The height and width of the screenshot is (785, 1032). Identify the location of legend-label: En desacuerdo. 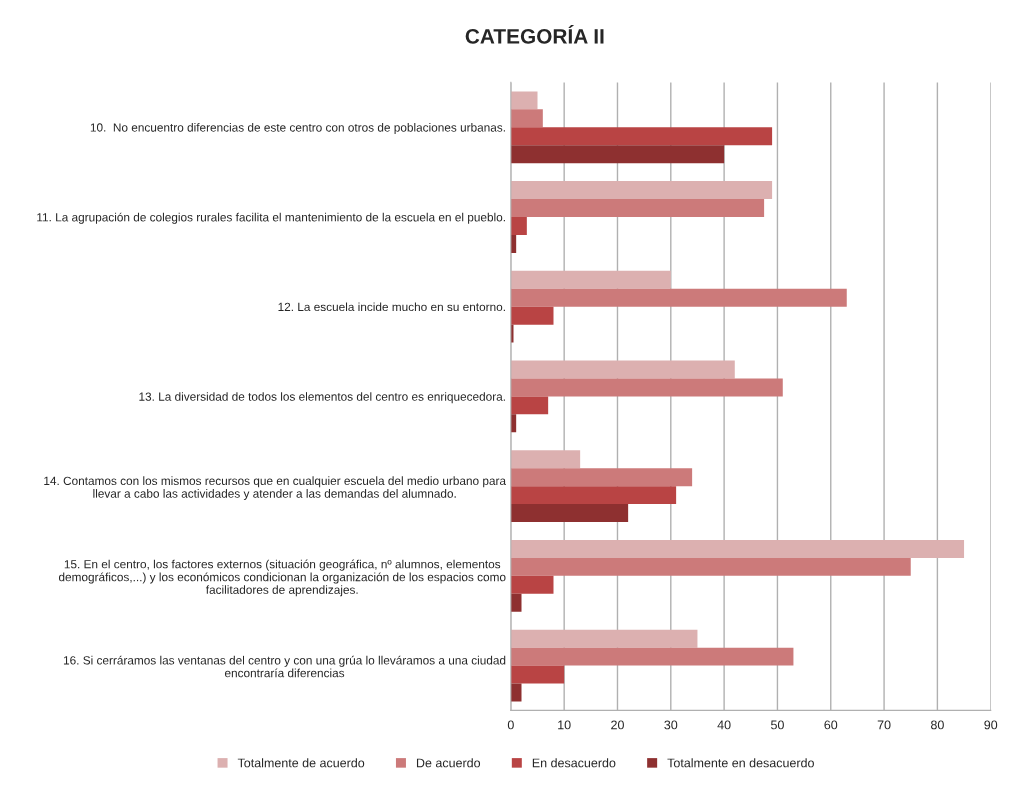
(574, 763).